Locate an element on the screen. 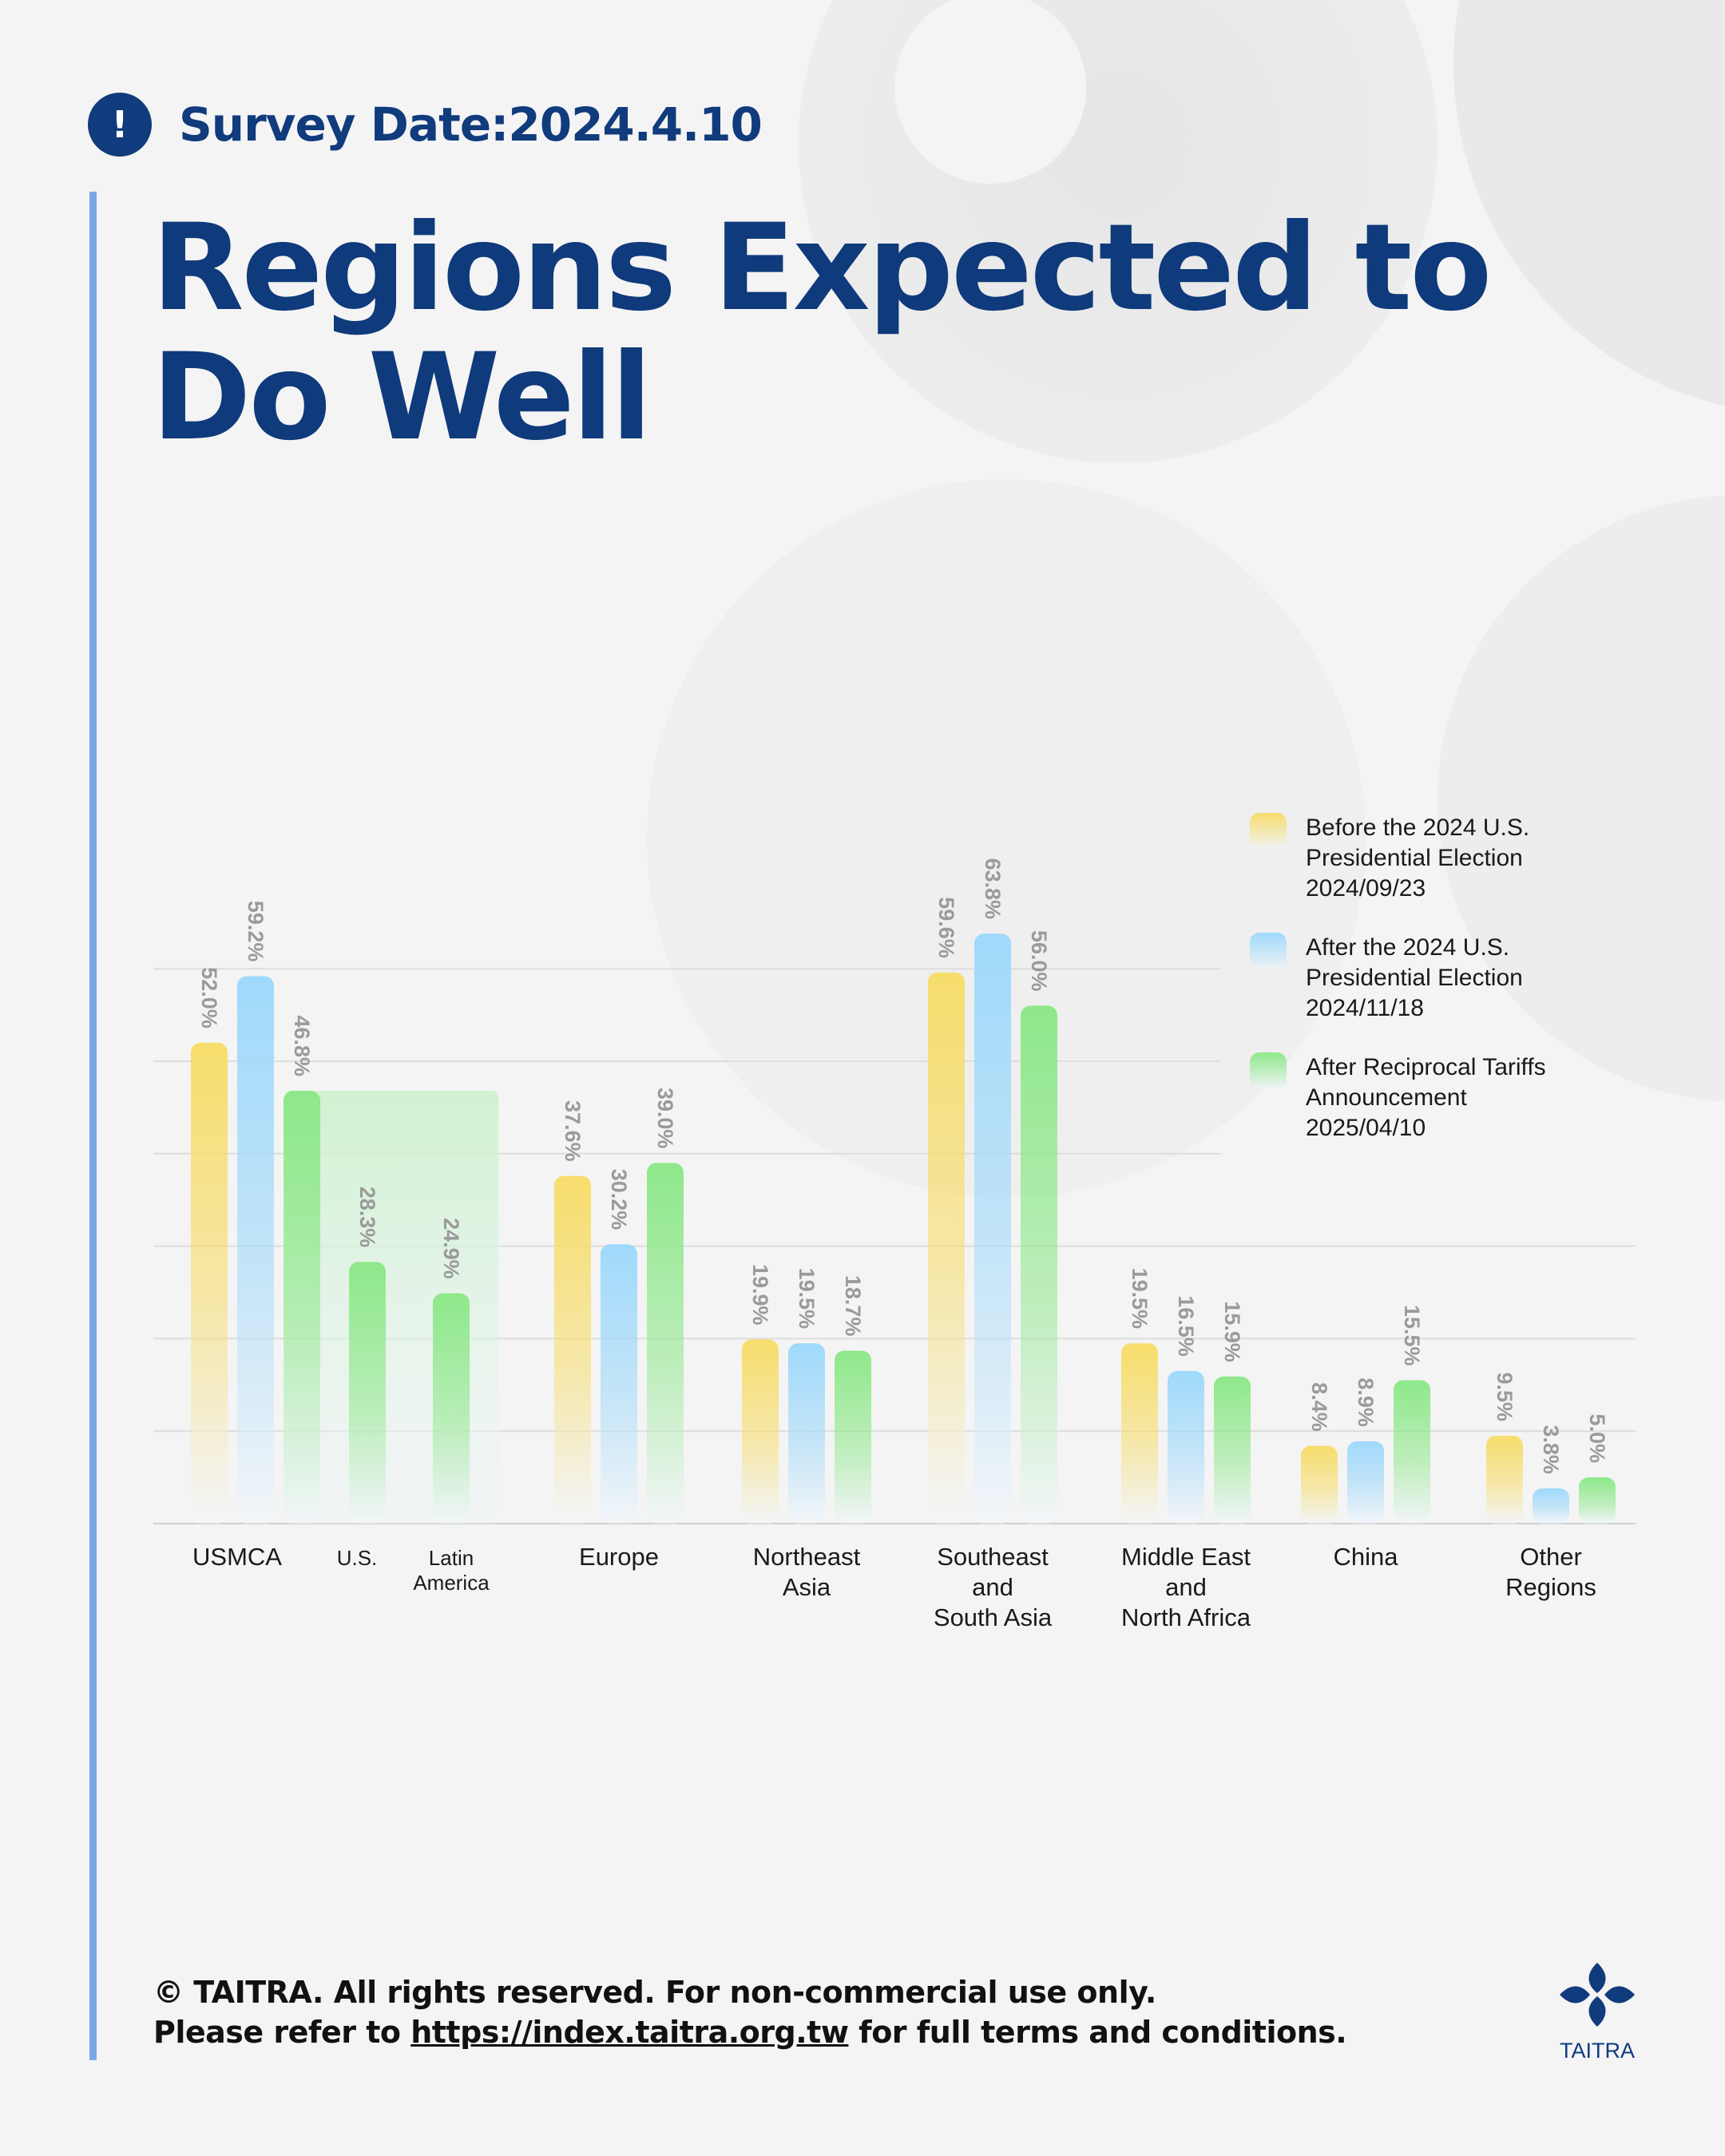  value-label: 3.8% is located at coordinates (1551, 1449).